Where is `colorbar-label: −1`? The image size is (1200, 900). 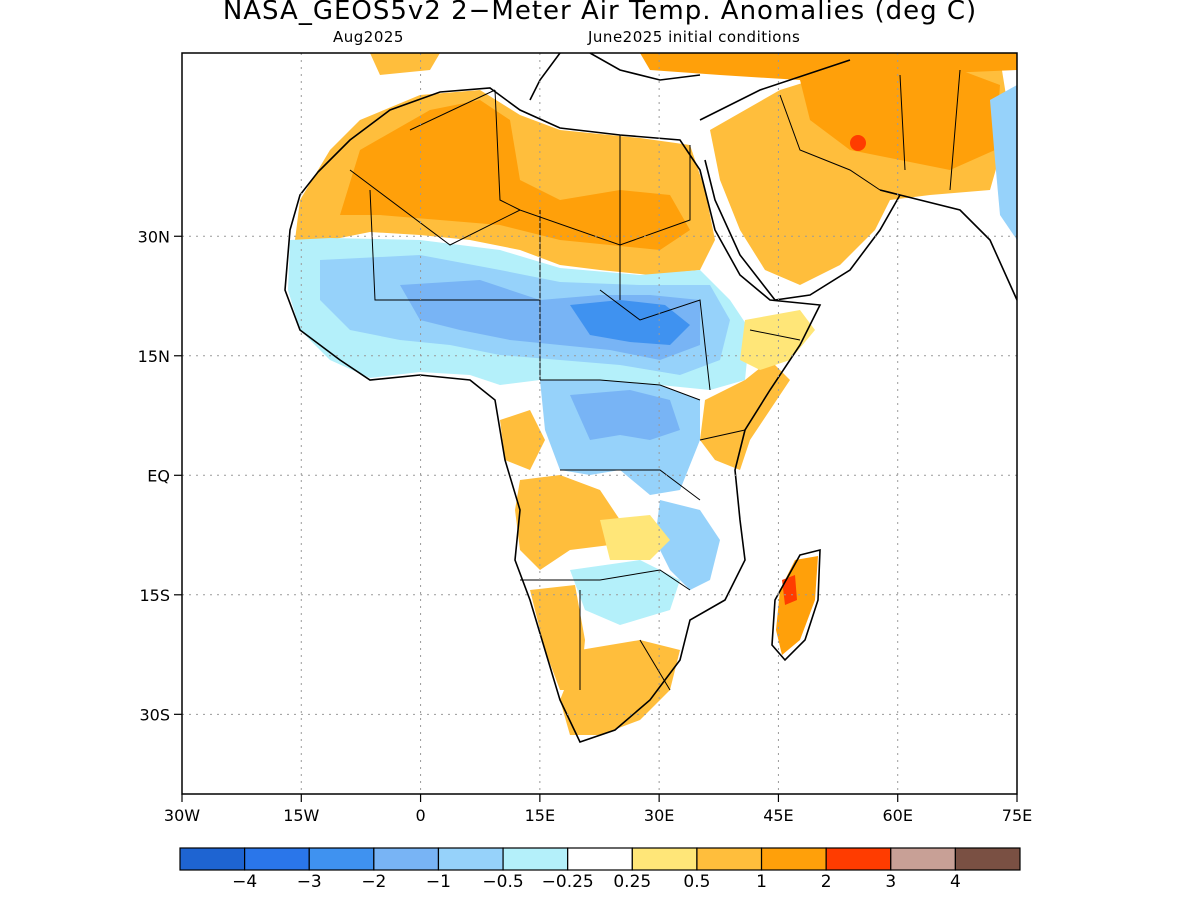 colorbar-label: −1 is located at coordinates (438, 882).